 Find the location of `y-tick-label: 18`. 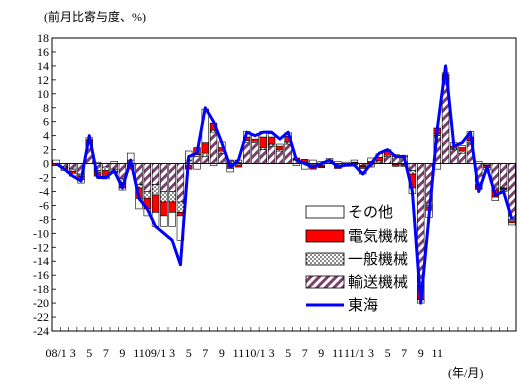

y-tick-label: 18 is located at coordinates (43, 38).